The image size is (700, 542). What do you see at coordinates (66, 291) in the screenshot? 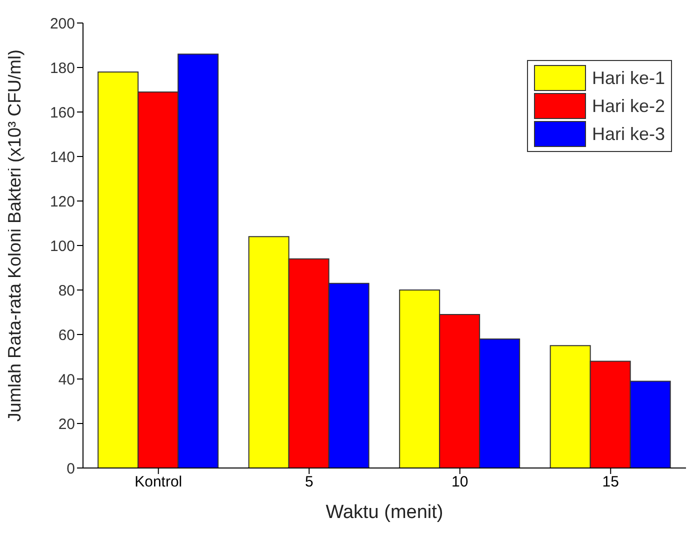
I see `y-tick-label: 80` at bounding box center [66, 291].